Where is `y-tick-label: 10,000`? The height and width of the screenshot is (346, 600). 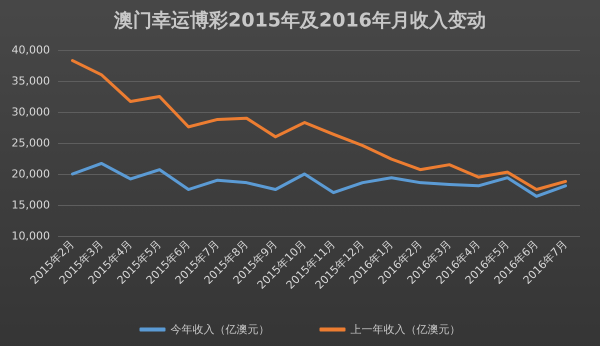 y-tick-label: 10,000 is located at coordinates (31, 236).